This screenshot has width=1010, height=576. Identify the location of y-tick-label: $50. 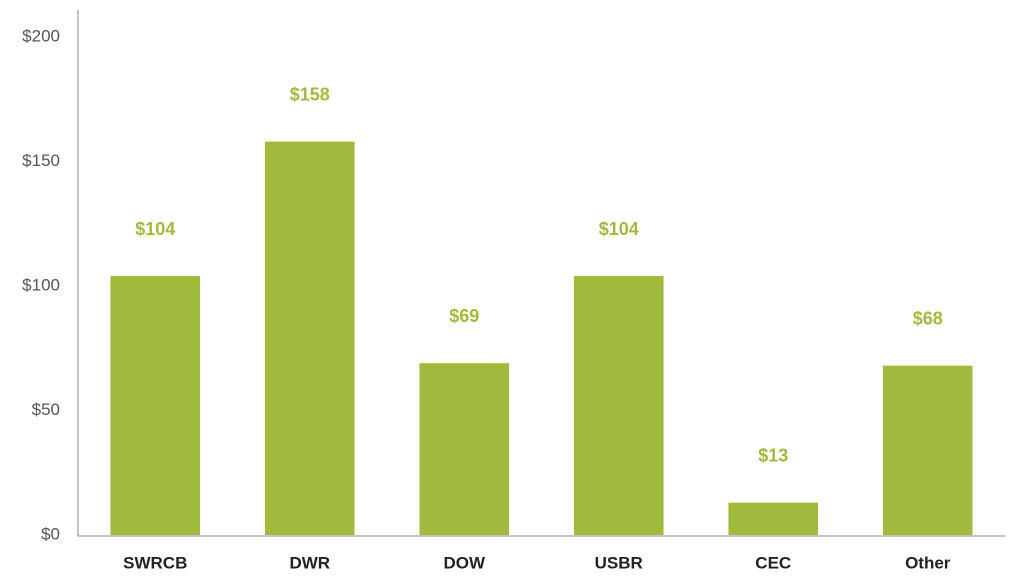
(46, 409).